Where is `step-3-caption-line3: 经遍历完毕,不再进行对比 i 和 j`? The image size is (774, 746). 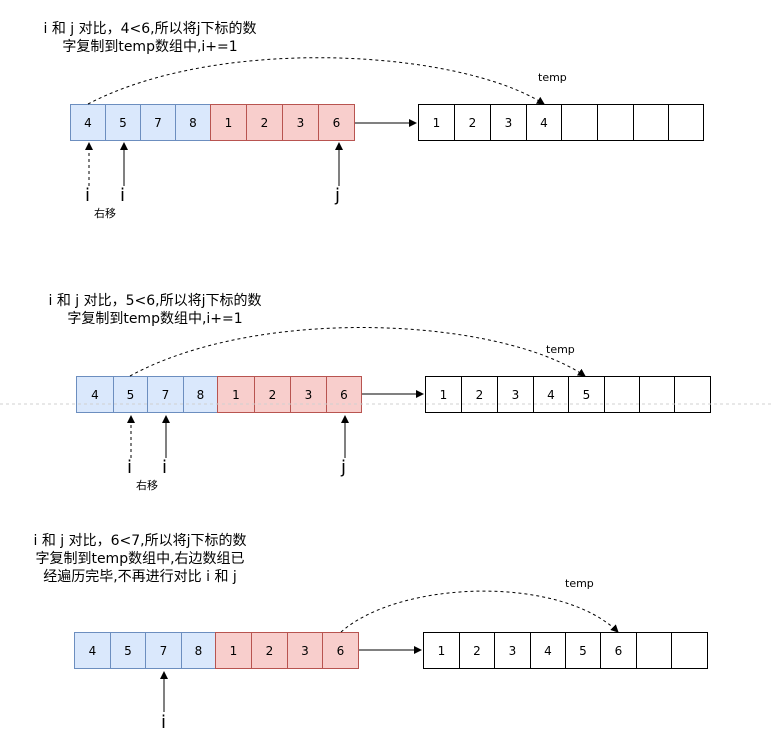 step-3-caption-line3: 经遍历完毕,不再进行对比 i 和 j is located at coordinates (140, 577).